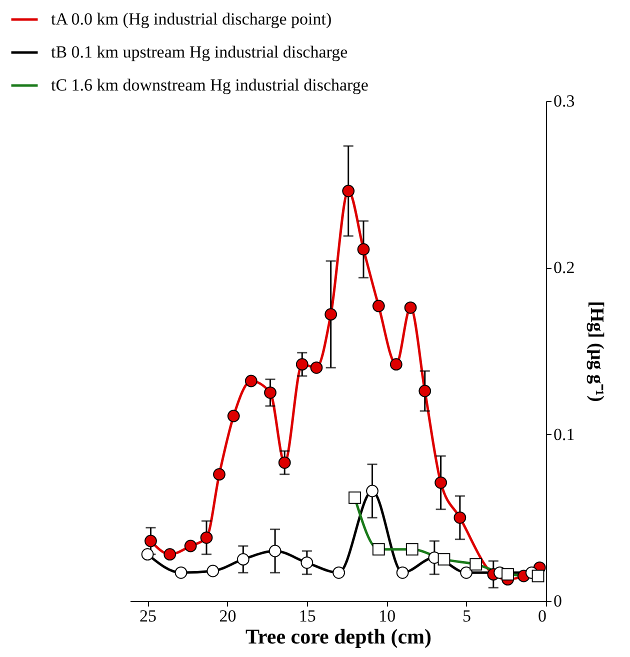 The height and width of the screenshot is (657, 630). I want to click on legend-label: tB 0.1 km upstream Hg industrial discharge, so click(199, 52).